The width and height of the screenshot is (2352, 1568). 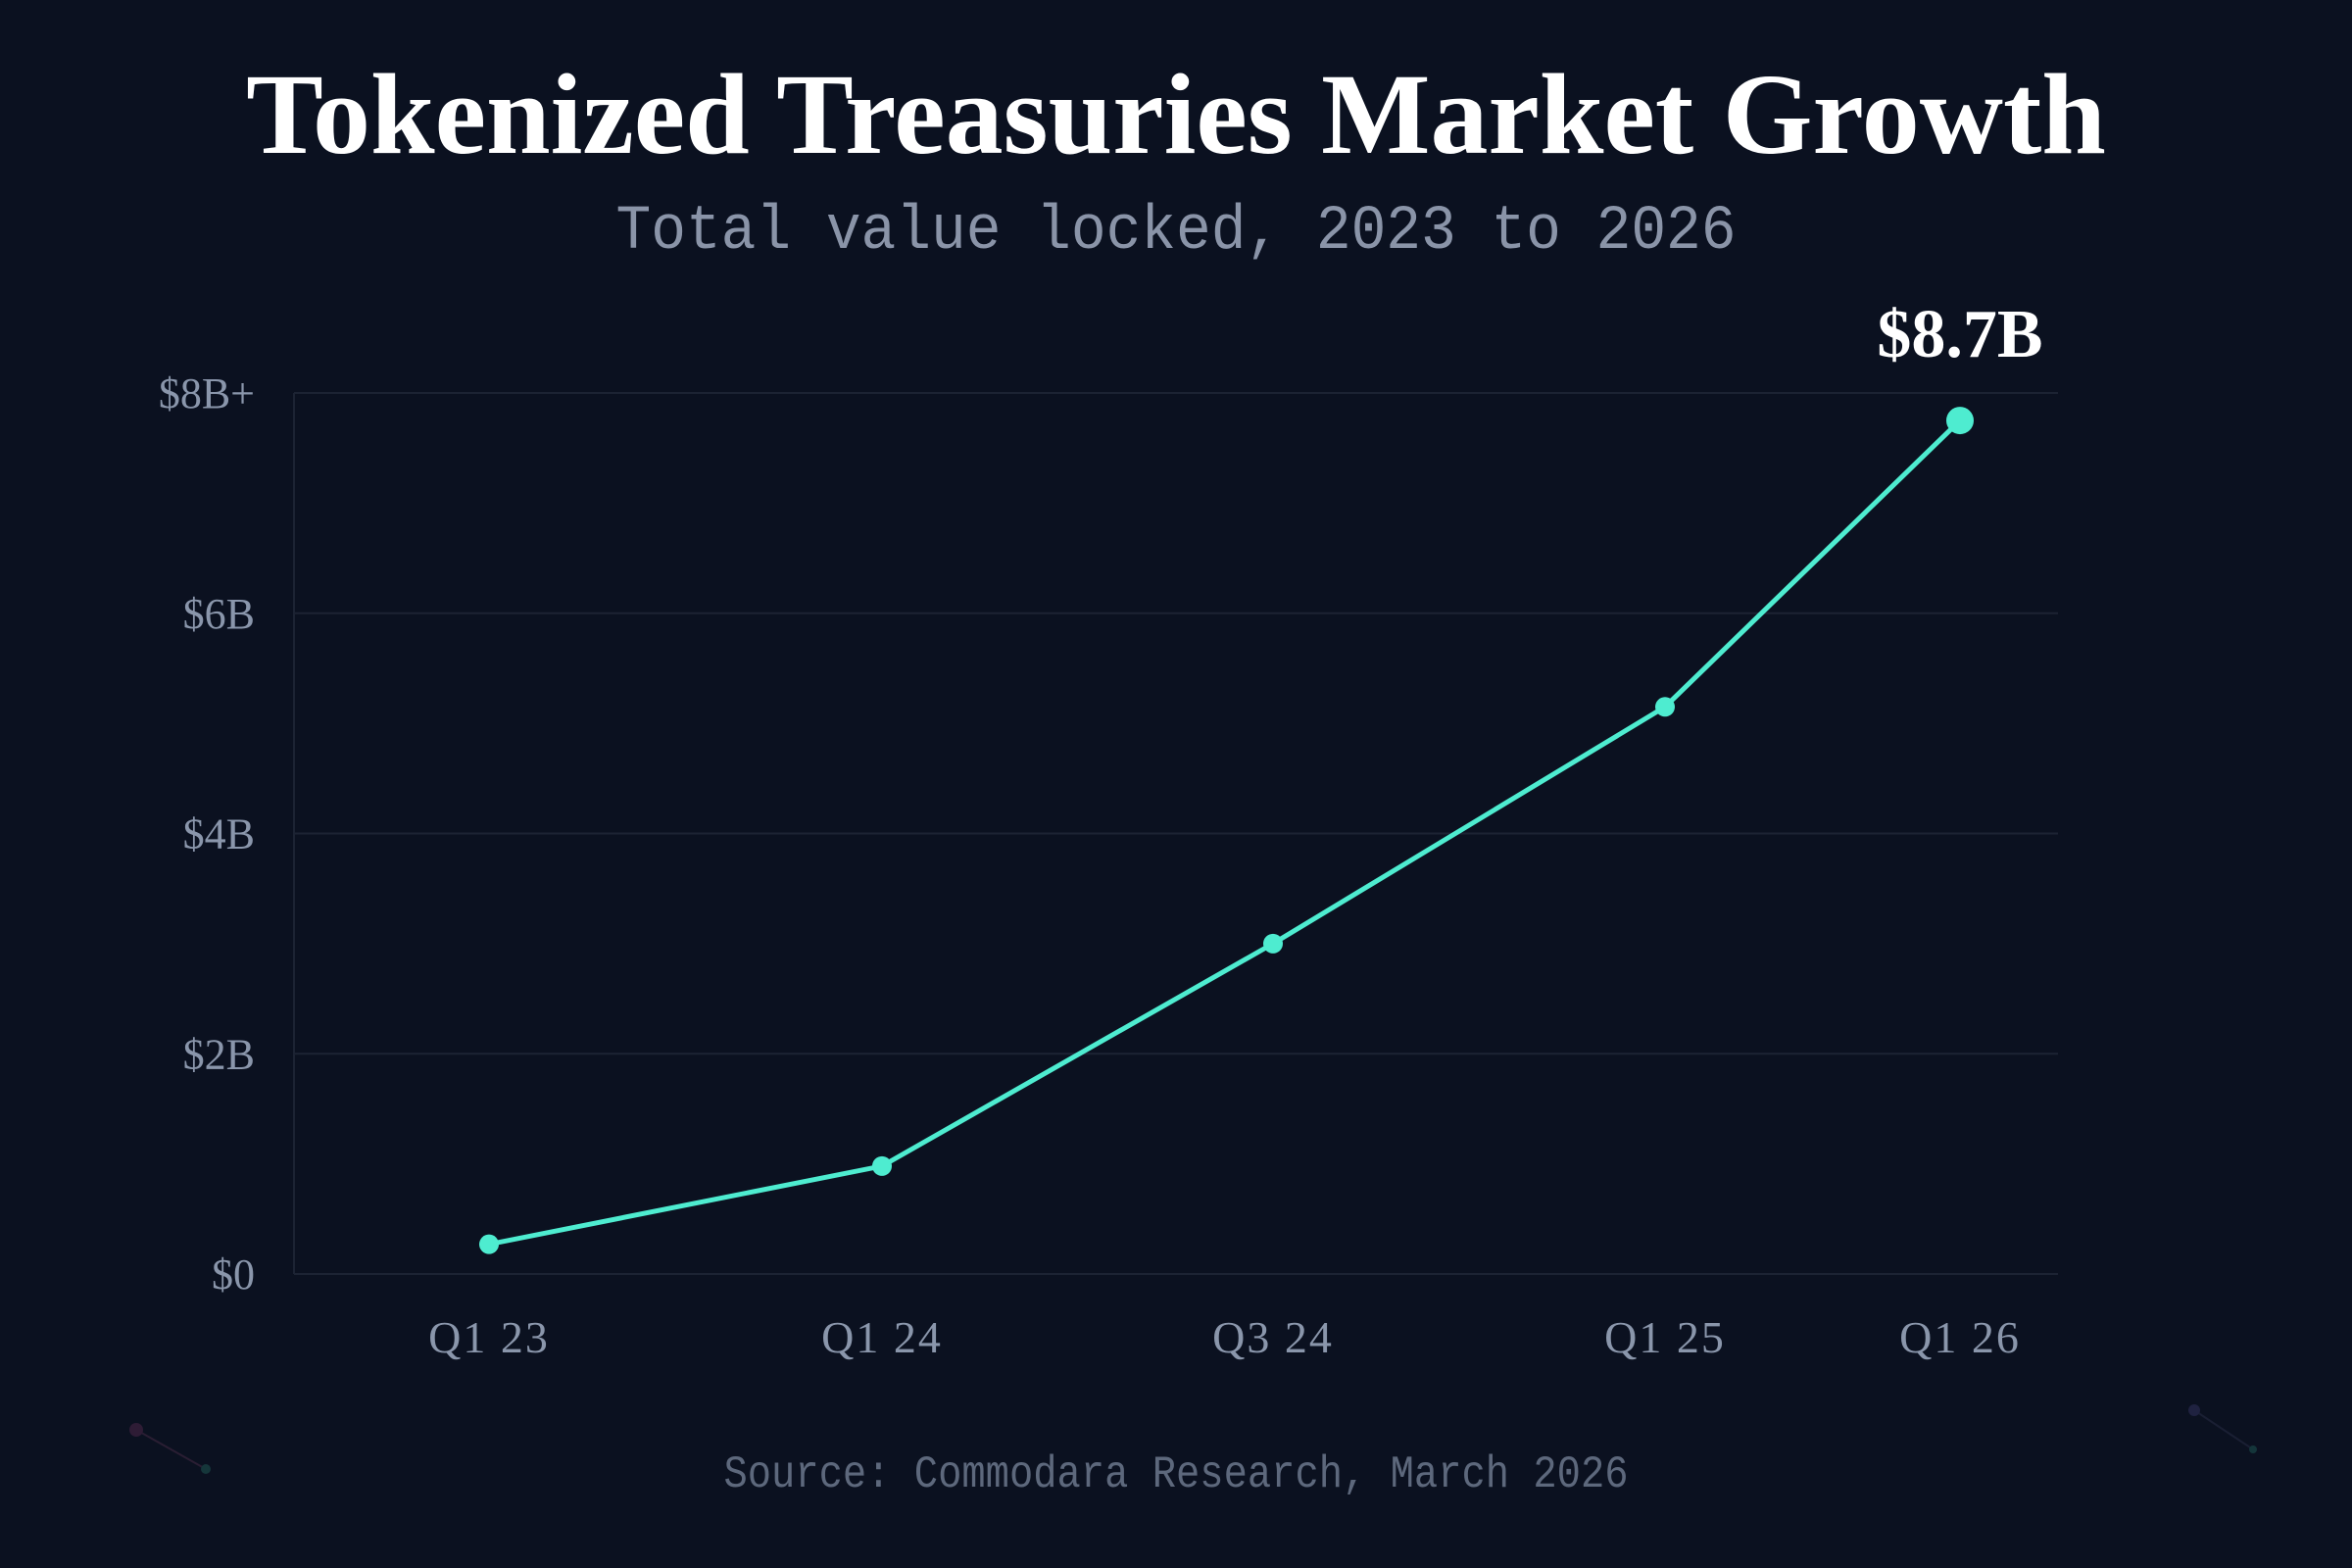 I want to click on data-label: $8.7B, so click(x=1959, y=334).